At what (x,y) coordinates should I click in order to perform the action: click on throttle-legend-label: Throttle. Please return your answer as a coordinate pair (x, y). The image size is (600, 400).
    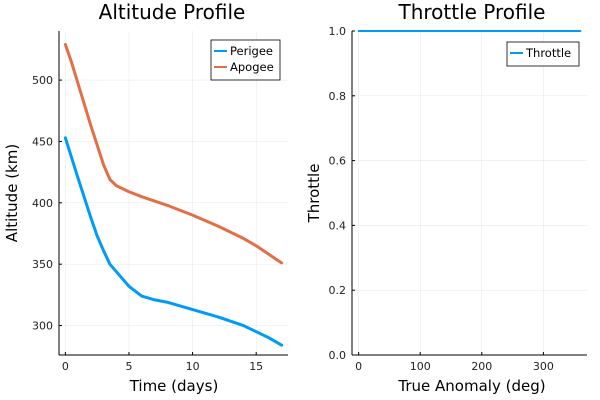
    Looking at the image, I should click on (548, 53).